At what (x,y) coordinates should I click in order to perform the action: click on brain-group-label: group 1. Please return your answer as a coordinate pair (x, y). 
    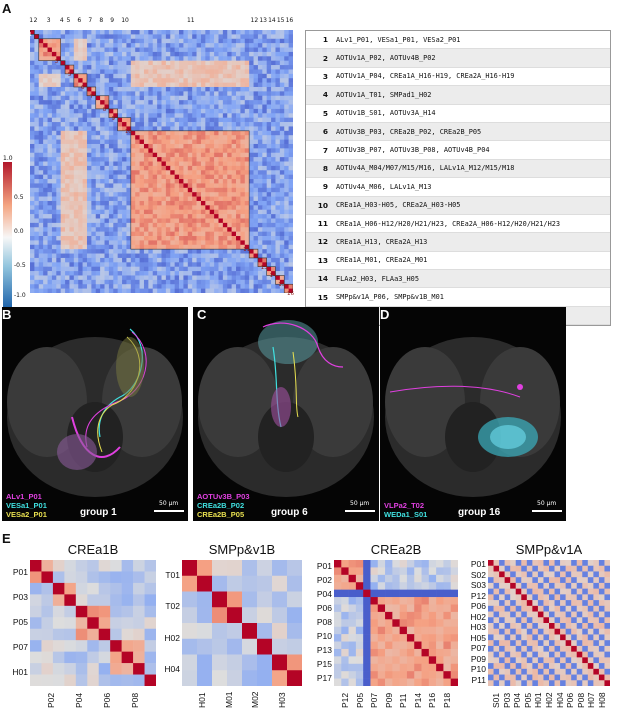
    Looking at the image, I should click on (98, 512).